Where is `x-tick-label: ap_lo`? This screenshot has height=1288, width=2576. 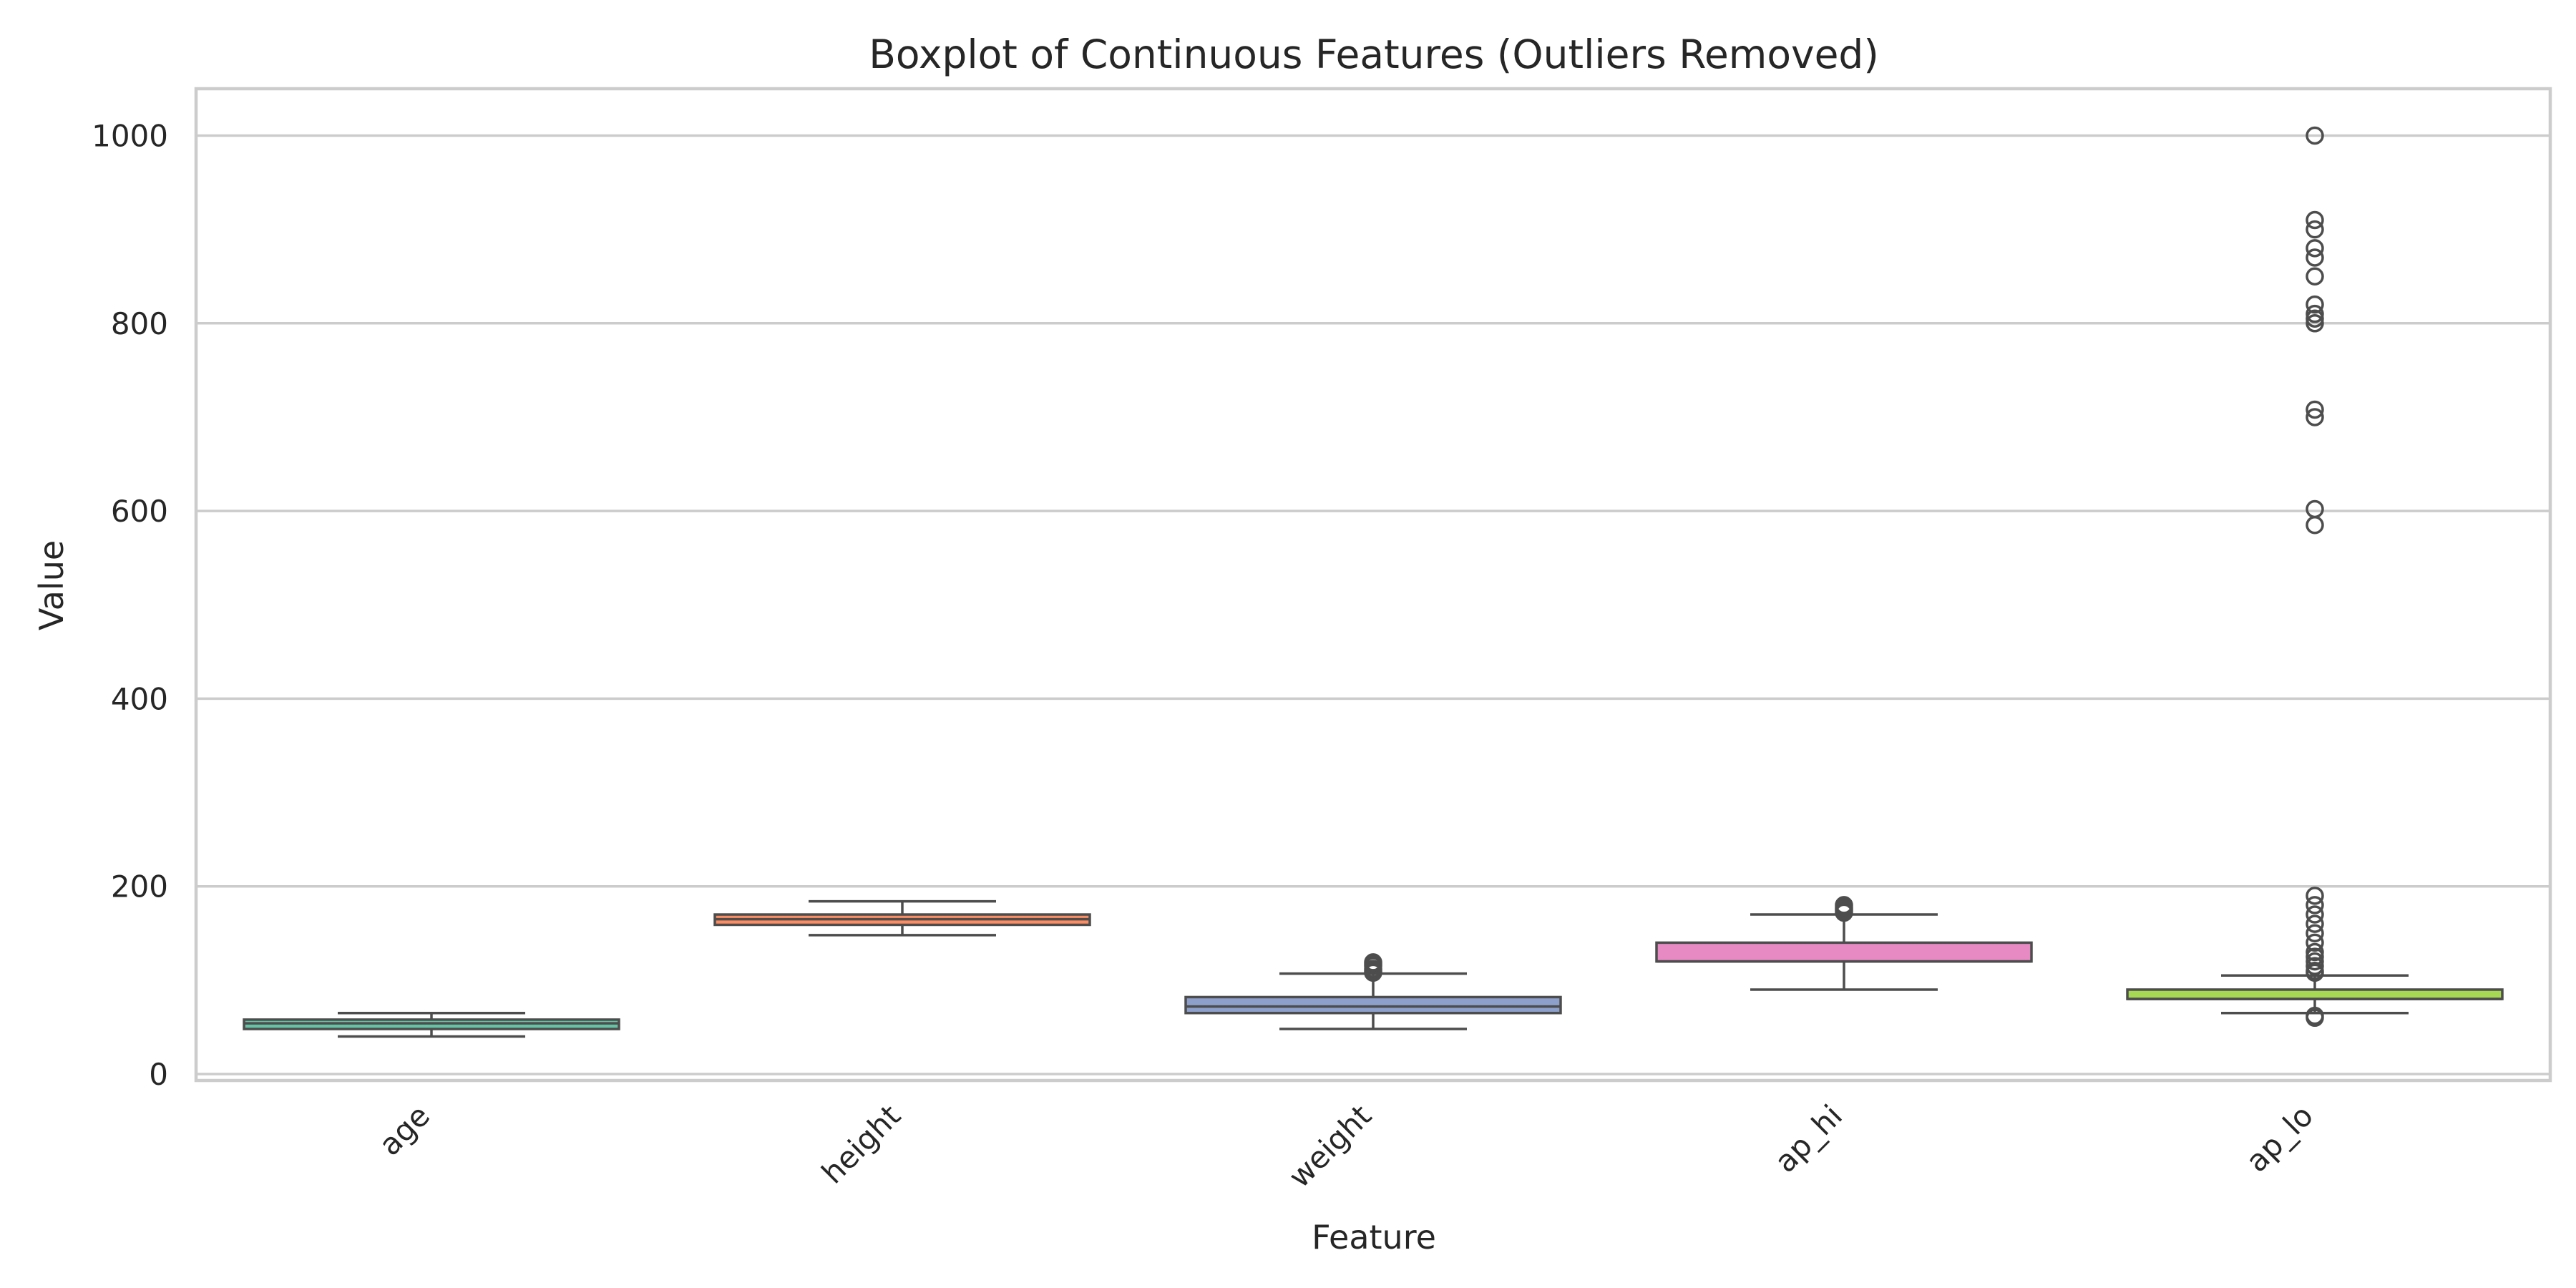 x-tick-label: ap_lo is located at coordinates (2279, 1138).